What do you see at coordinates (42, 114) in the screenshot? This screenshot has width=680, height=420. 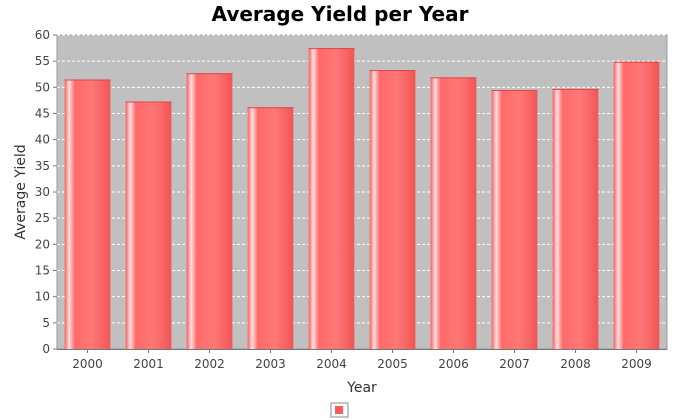 I see `y-tick-label: 45` at bounding box center [42, 114].